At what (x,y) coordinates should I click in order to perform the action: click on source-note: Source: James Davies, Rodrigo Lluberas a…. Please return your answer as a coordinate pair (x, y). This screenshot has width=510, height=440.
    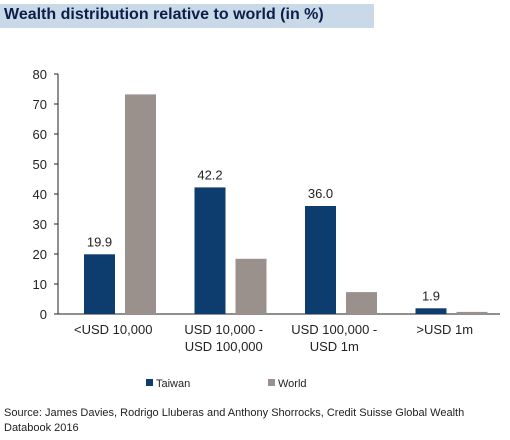
    Looking at the image, I should click on (234, 420).